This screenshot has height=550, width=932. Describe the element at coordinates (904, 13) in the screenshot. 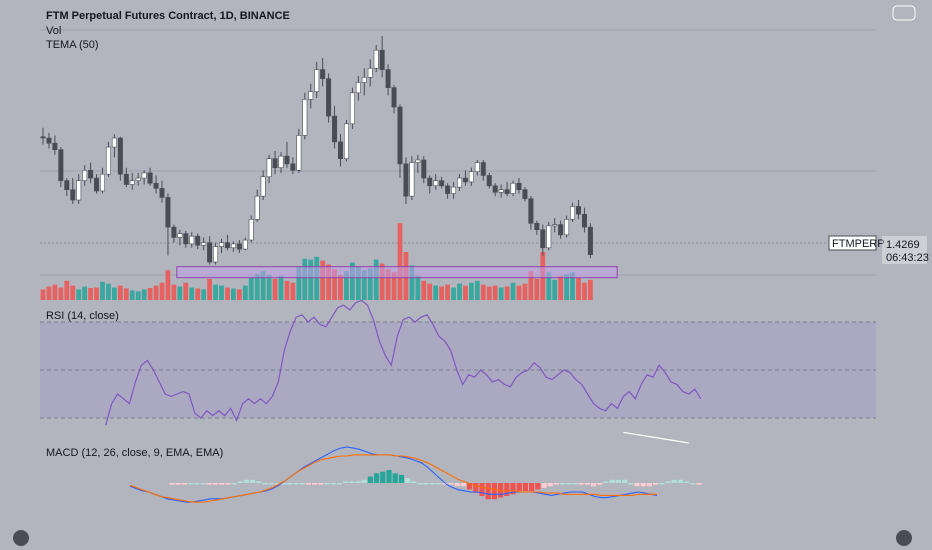

I see `window-menu-button` at that location.